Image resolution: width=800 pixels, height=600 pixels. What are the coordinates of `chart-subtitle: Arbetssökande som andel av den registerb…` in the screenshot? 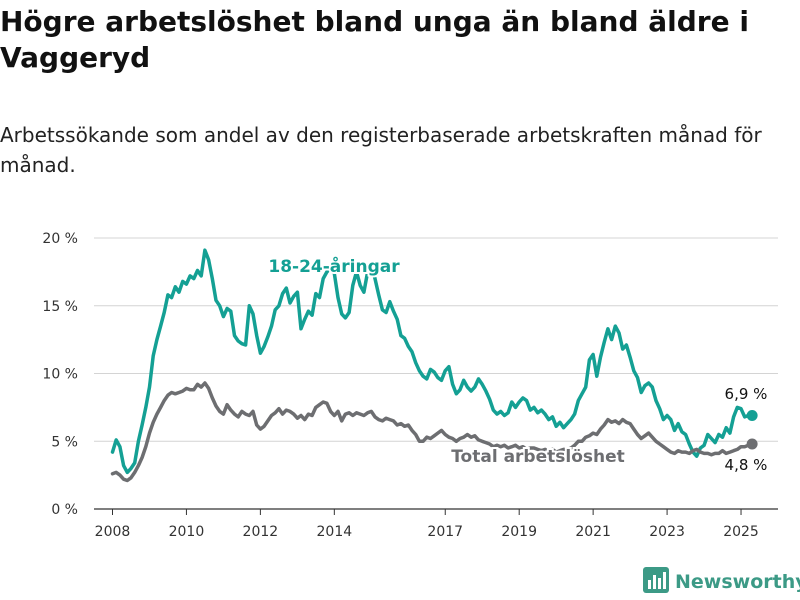 It's located at (381, 150).